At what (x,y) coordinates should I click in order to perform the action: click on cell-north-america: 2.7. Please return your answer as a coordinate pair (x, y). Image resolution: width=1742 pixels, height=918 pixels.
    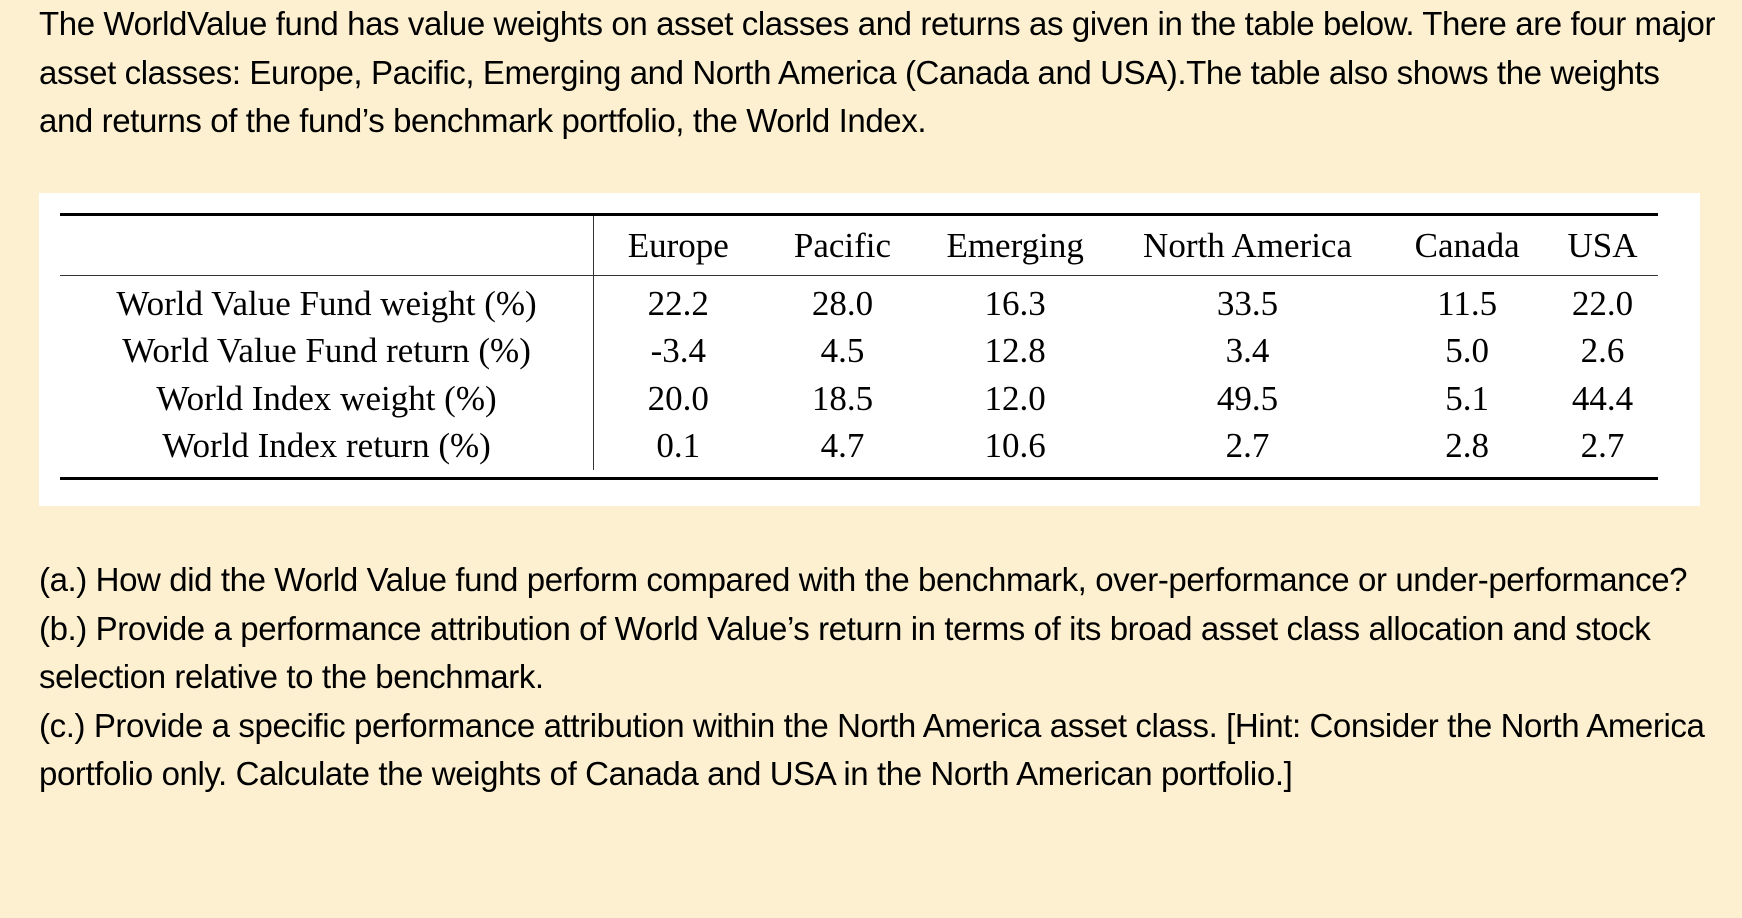
    Looking at the image, I should click on (1247, 446).